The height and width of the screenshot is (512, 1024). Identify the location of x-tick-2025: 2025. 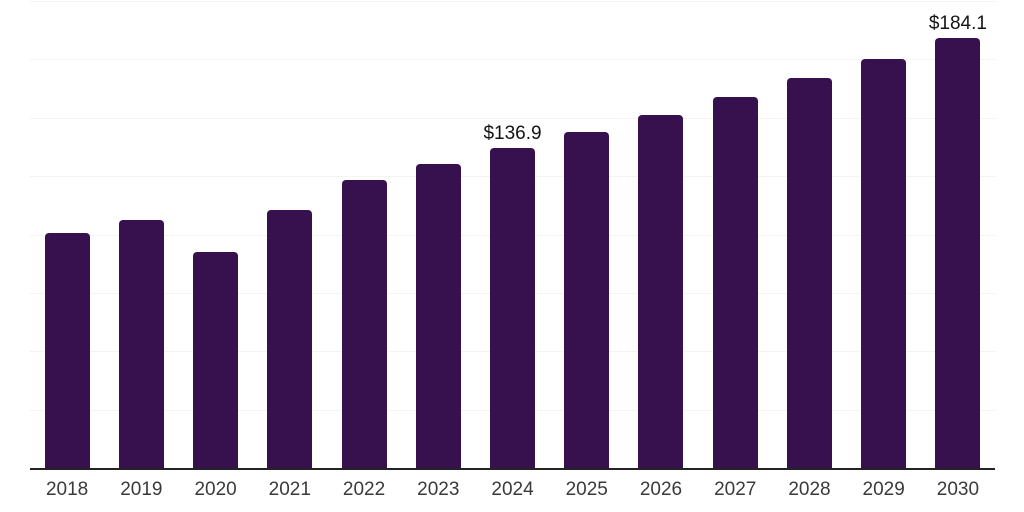
(586, 489).